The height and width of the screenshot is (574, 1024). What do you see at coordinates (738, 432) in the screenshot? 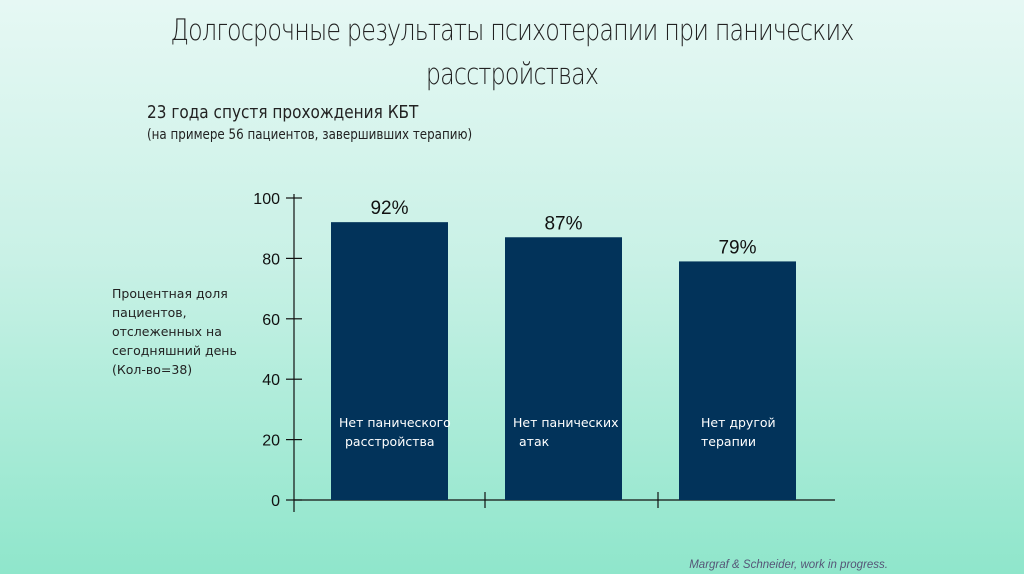
I see `category-label: Нет другой терапии` at bounding box center [738, 432].